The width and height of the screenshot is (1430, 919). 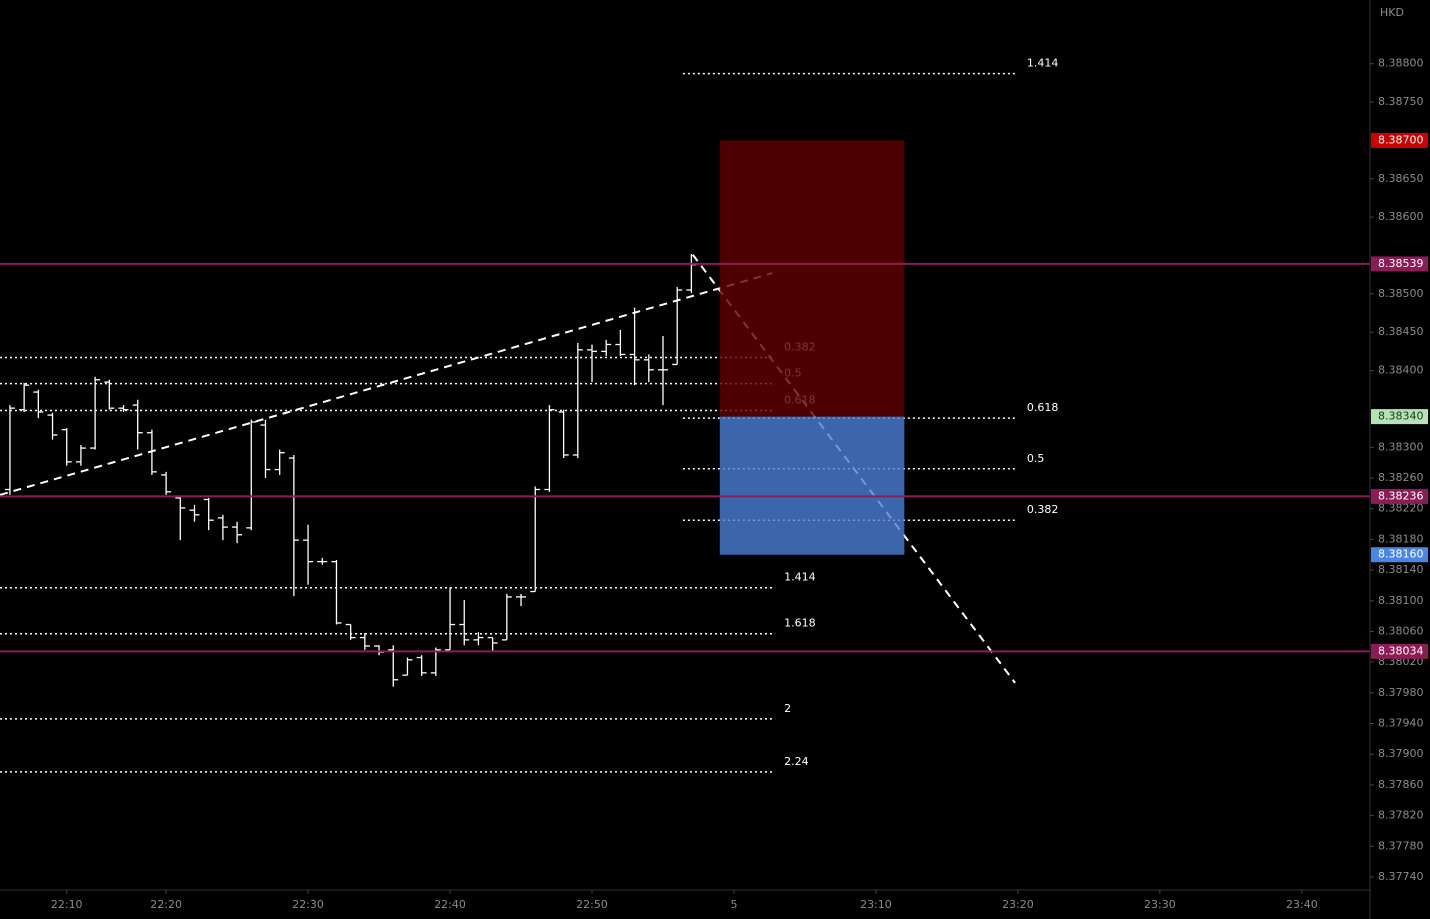 I want to click on fib-label: 1.618, so click(x=800, y=623).